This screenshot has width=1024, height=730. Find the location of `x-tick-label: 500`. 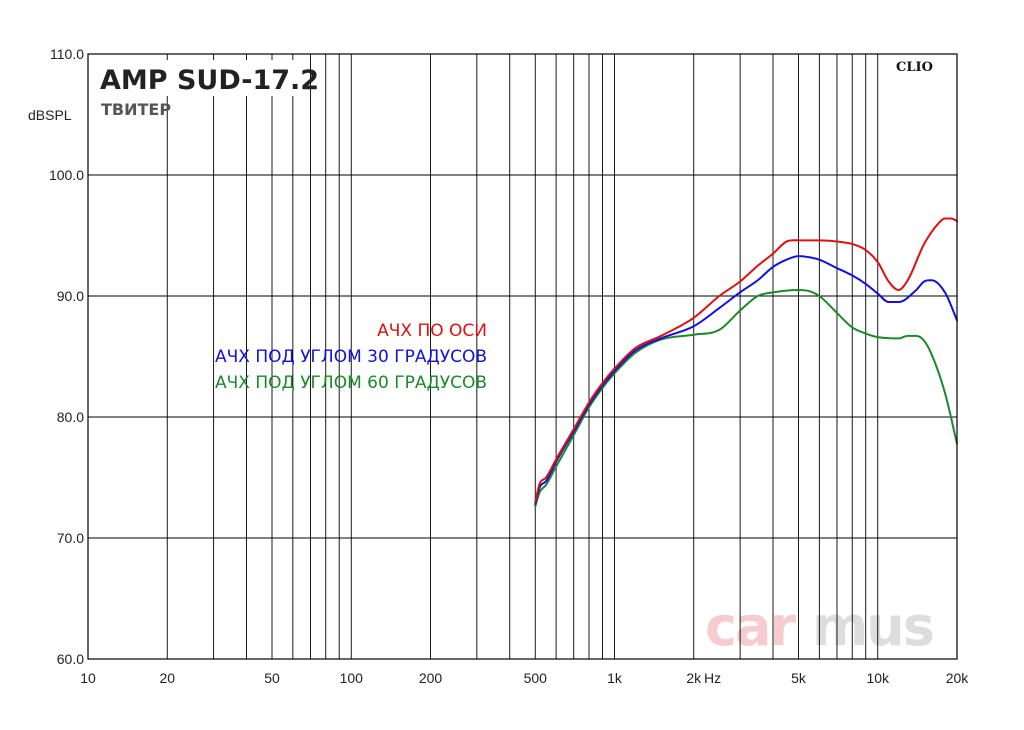

x-tick-label: 500 is located at coordinates (536, 678).